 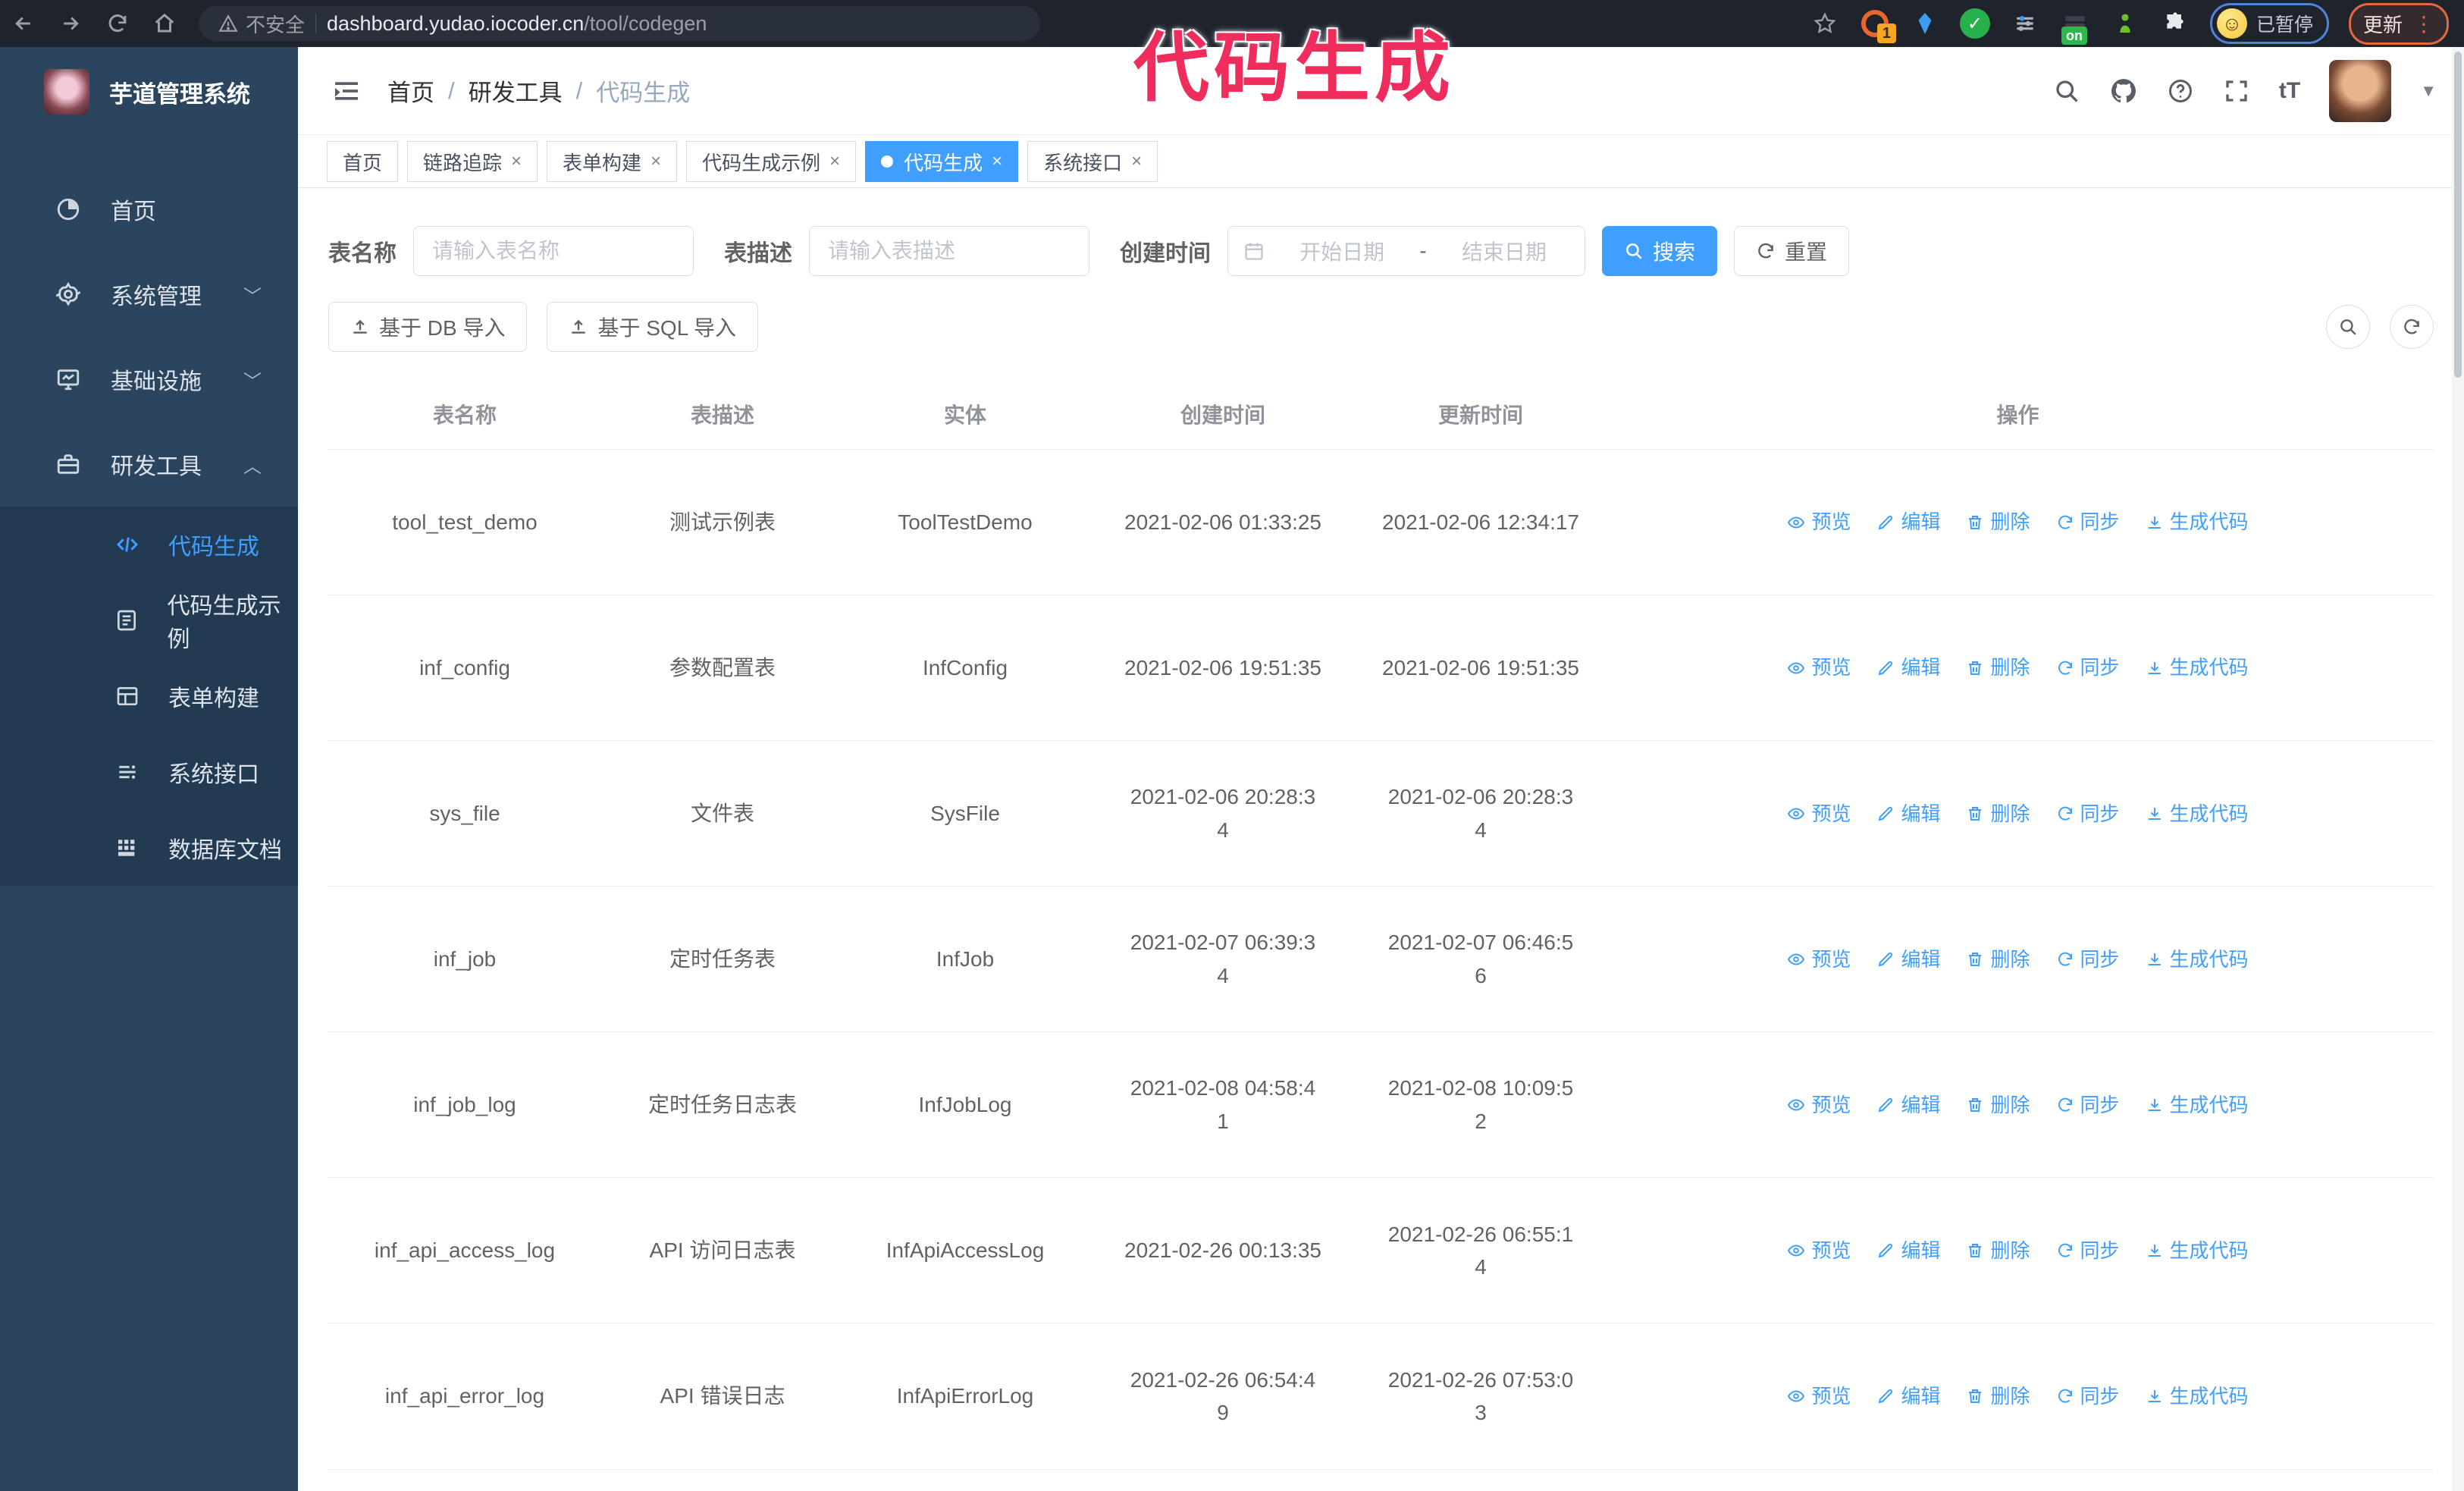 I want to click on extensions-puzzle-icon, so click(x=2175, y=23).